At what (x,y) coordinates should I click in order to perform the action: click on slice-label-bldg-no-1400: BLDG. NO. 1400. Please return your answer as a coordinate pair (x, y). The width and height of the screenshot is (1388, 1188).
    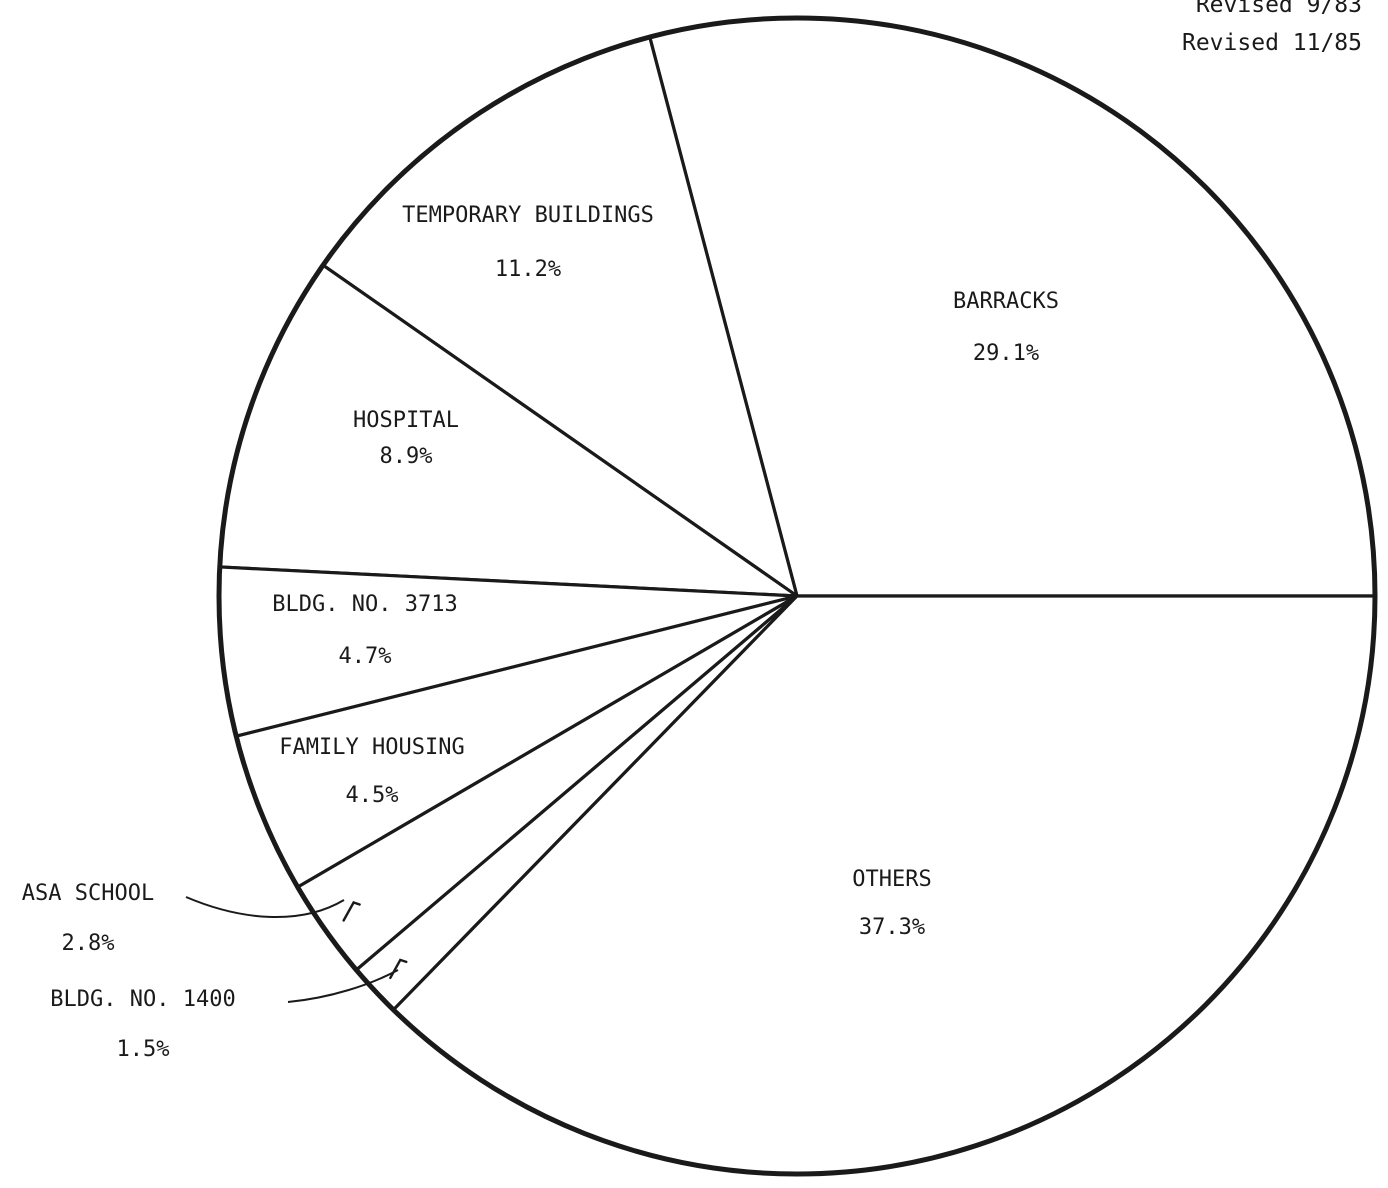
    Looking at the image, I should click on (142, 999).